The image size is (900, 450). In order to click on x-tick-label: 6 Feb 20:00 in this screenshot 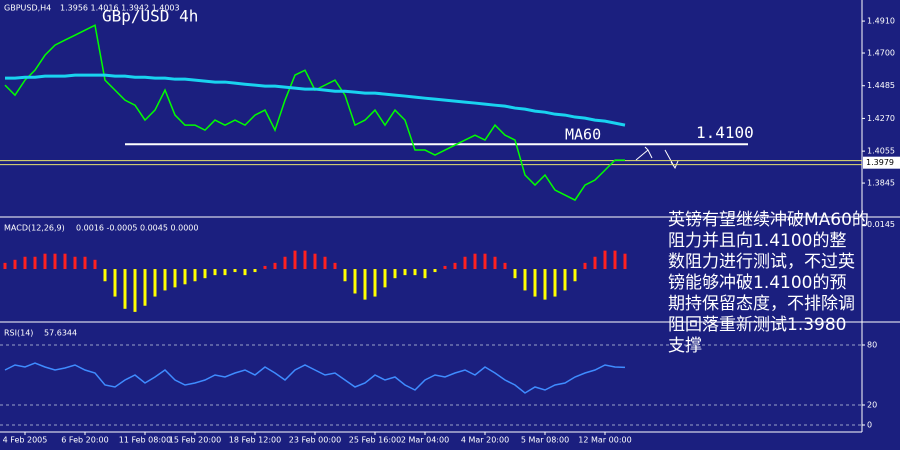, I will do `click(84, 440)`.